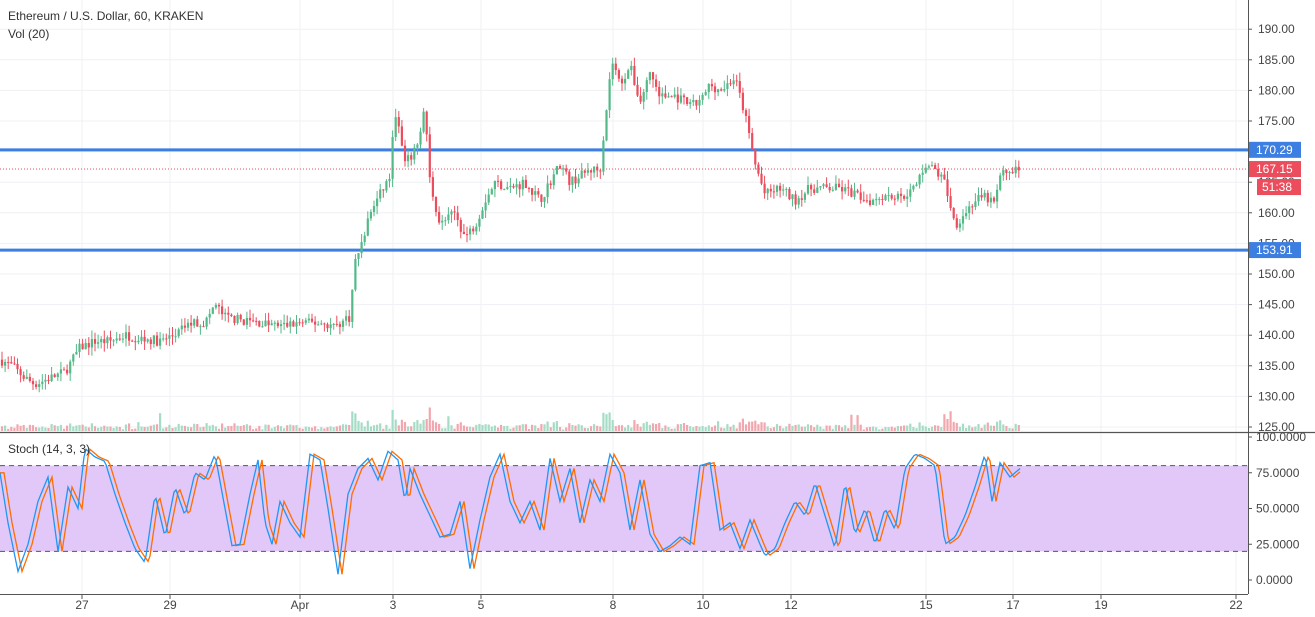  Describe the element at coordinates (49, 449) in the screenshot. I see `stoch-legend: Stoch (14, 3, 3)` at that location.